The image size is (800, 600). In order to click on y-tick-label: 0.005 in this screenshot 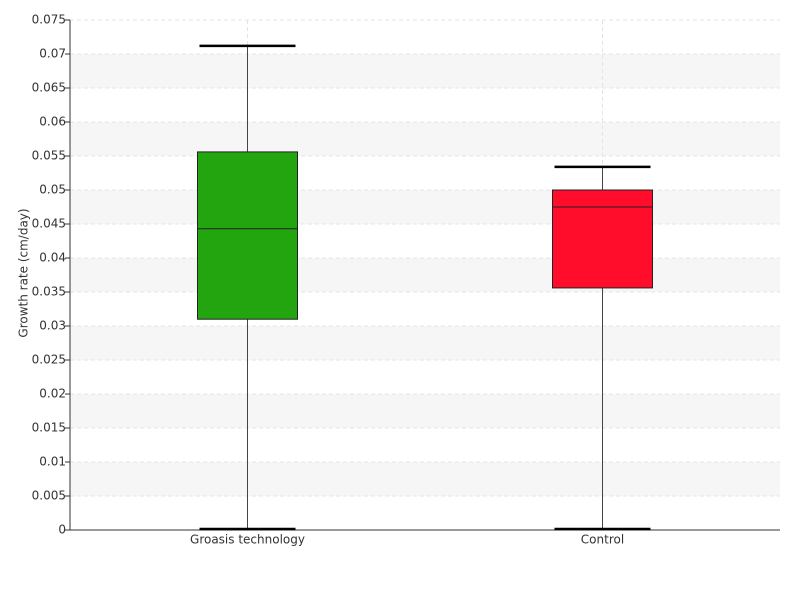, I will do `click(49, 496)`.